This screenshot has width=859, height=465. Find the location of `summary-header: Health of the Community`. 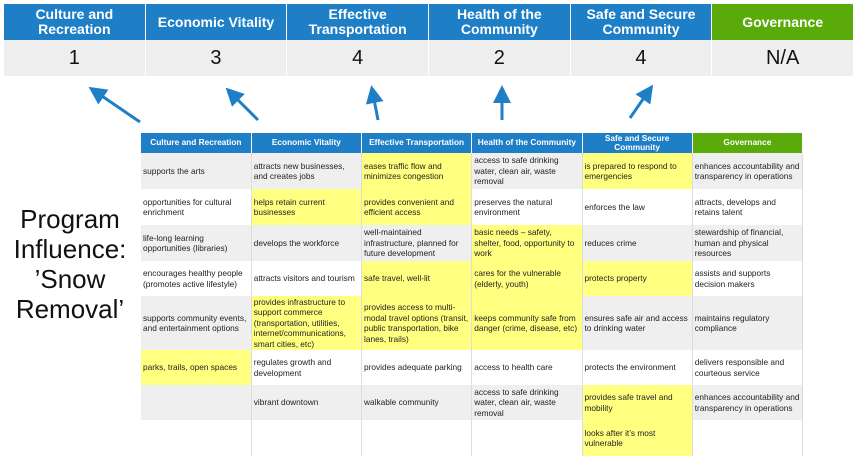

summary-header: Health of the Community is located at coordinates (500, 22).